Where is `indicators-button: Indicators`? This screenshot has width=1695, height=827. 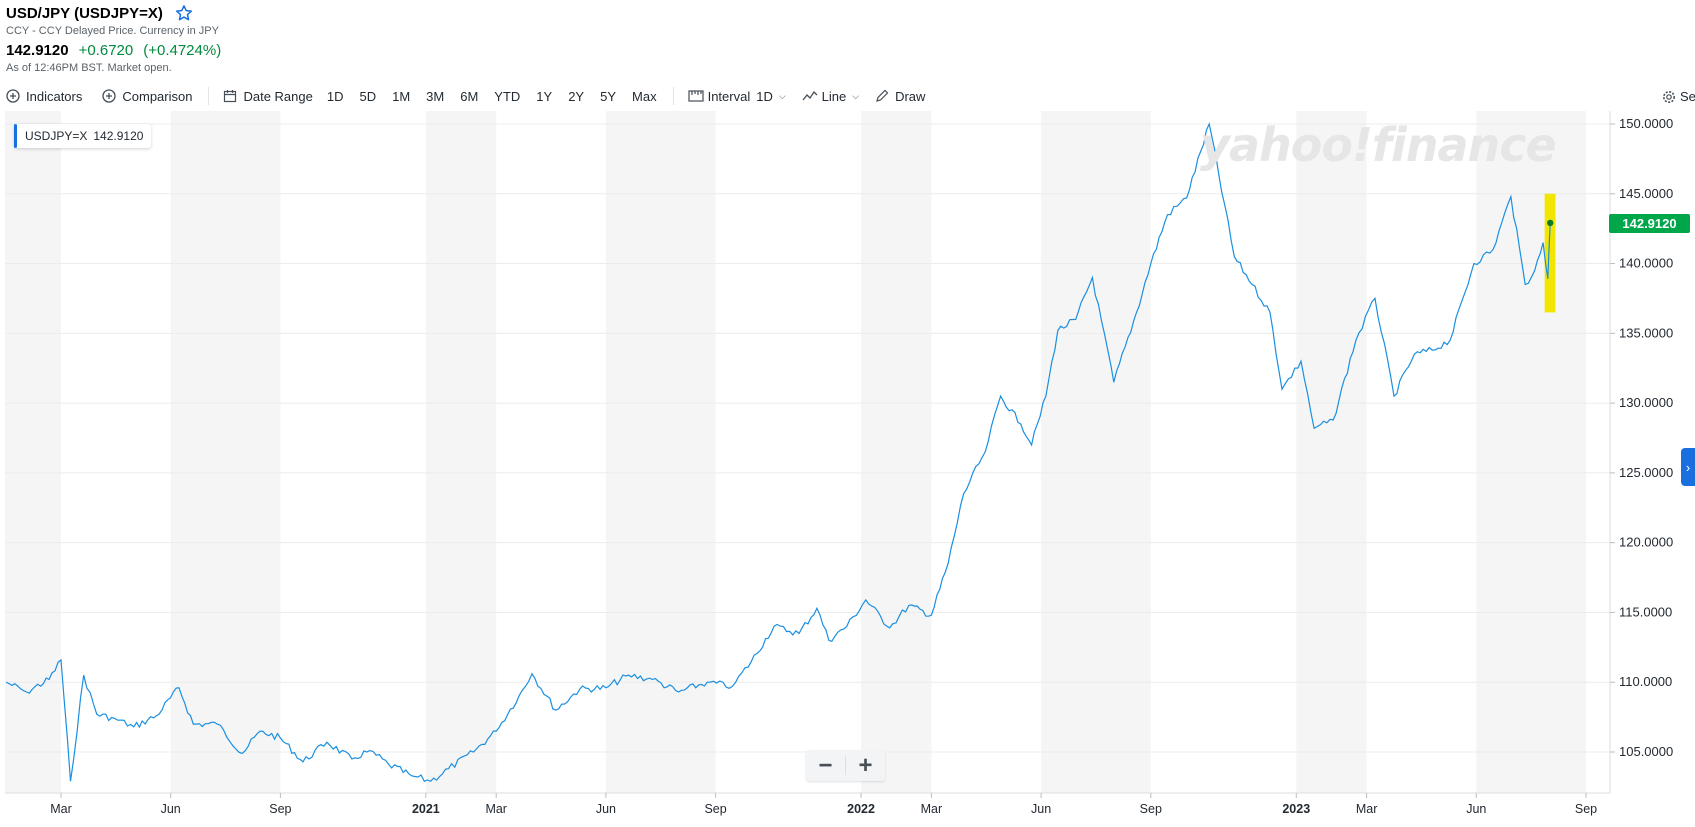
indicators-button: Indicators is located at coordinates (44, 96).